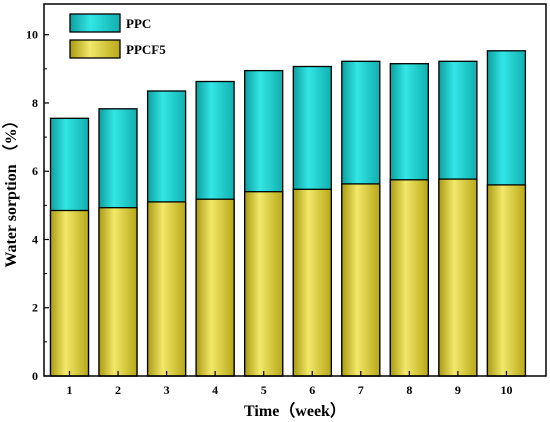 The width and height of the screenshot is (550, 422). What do you see at coordinates (37, 205) in the screenshot?
I see `y-axis-ticks: 0 2 4 6 8 10` at bounding box center [37, 205].